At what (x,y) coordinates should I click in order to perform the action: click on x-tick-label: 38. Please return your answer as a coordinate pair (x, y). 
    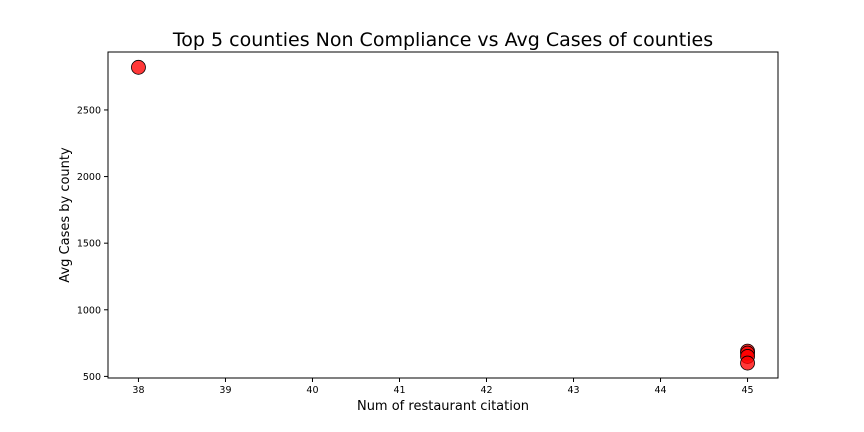
    Looking at the image, I should click on (138, 390).